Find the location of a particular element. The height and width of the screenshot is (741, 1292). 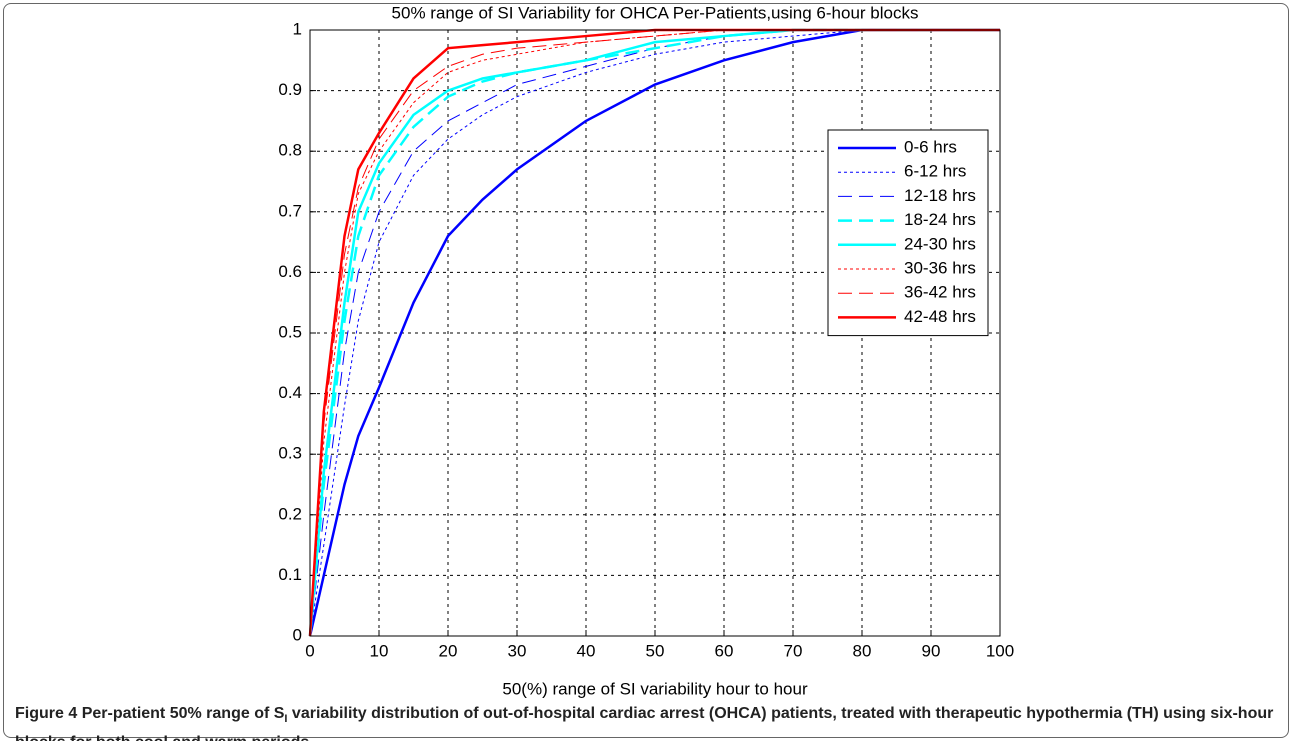

caption-subscript: I is located at coordinates (286, 719).